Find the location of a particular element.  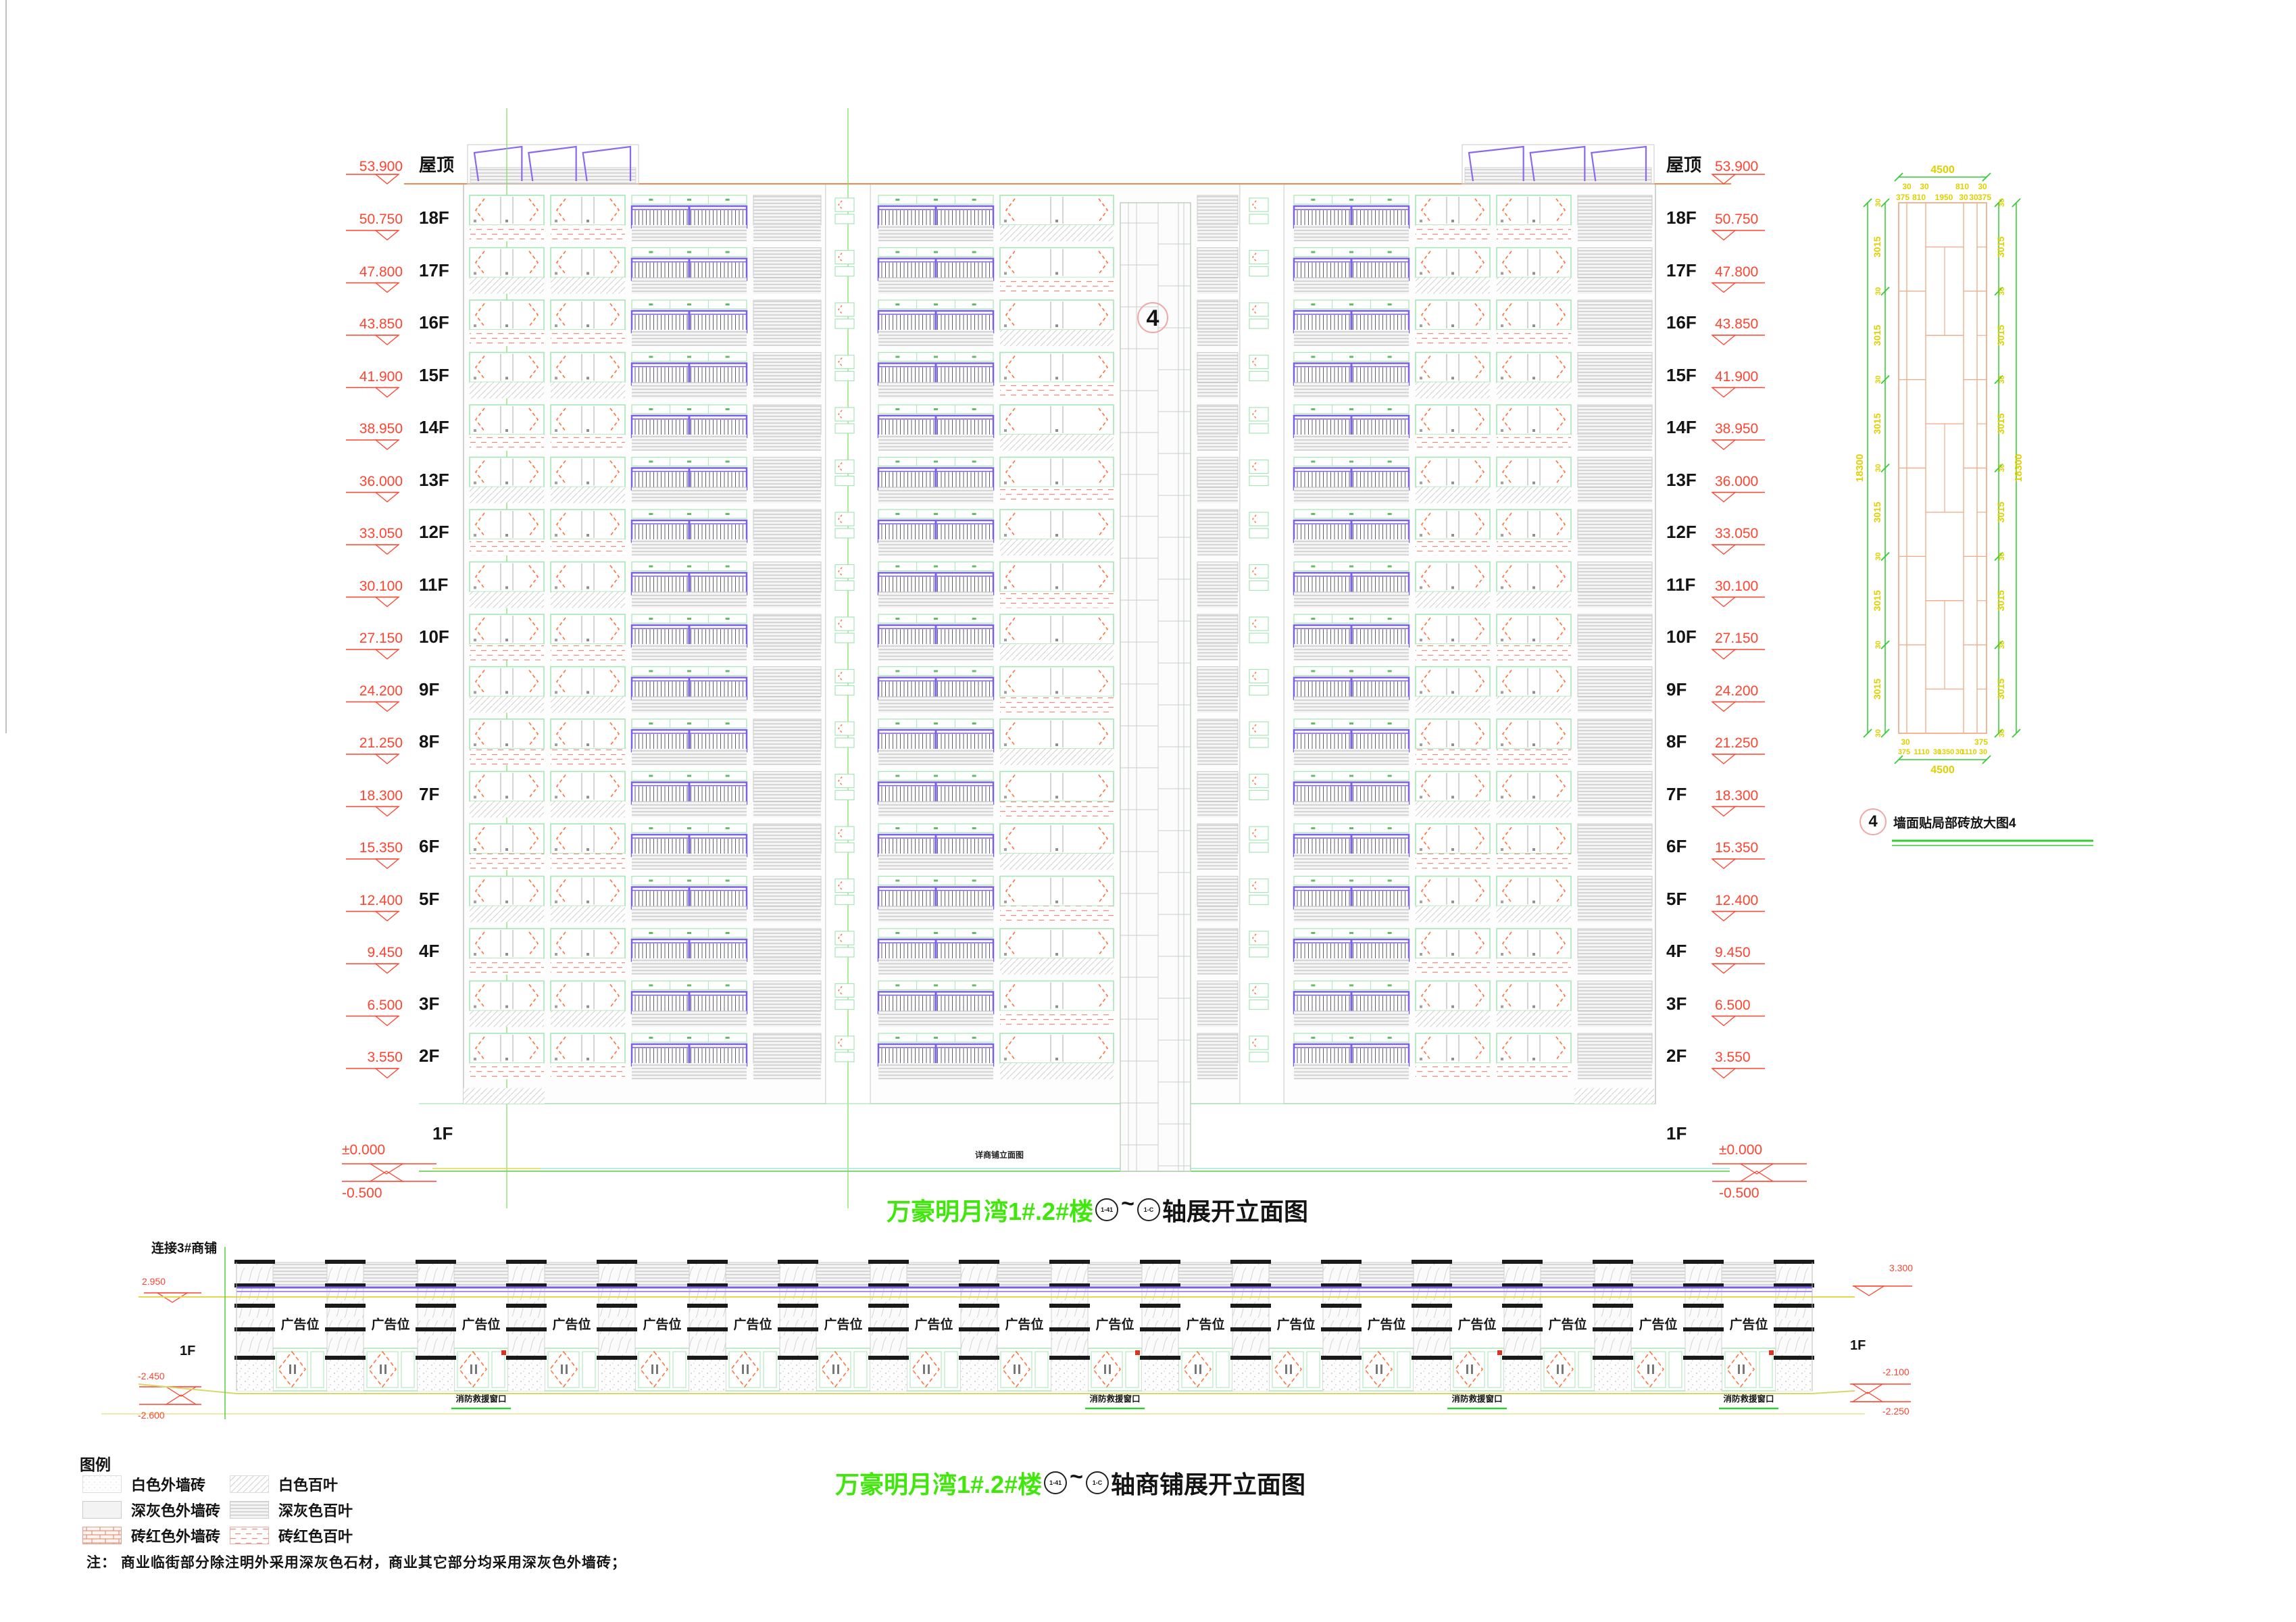

svg-text: 4500 is located at coordinates (1943, 170).